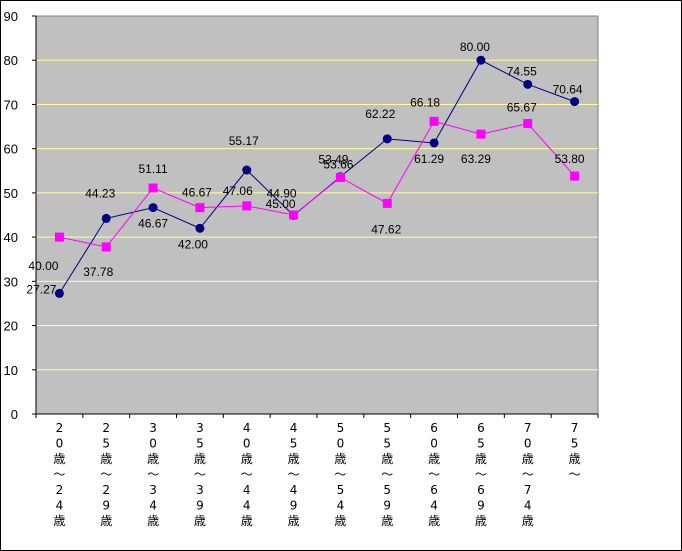 The width and height of the screenshot is (682, 551). What do you see at coordinates (434, 474) in the screenshot?
I see `x-tick-label: 6 0 歳～ 6 4 歳` at bounding box center [434, 474].